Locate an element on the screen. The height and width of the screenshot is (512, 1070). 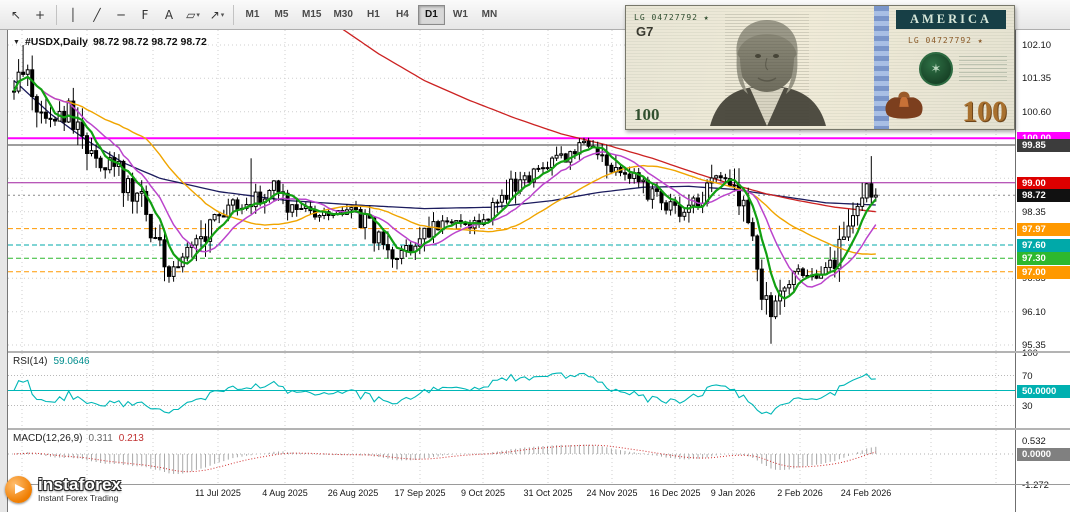
symbol-ohlc: 98.72 98.72 98.72 98.72 is located at coordinates (149, 42).